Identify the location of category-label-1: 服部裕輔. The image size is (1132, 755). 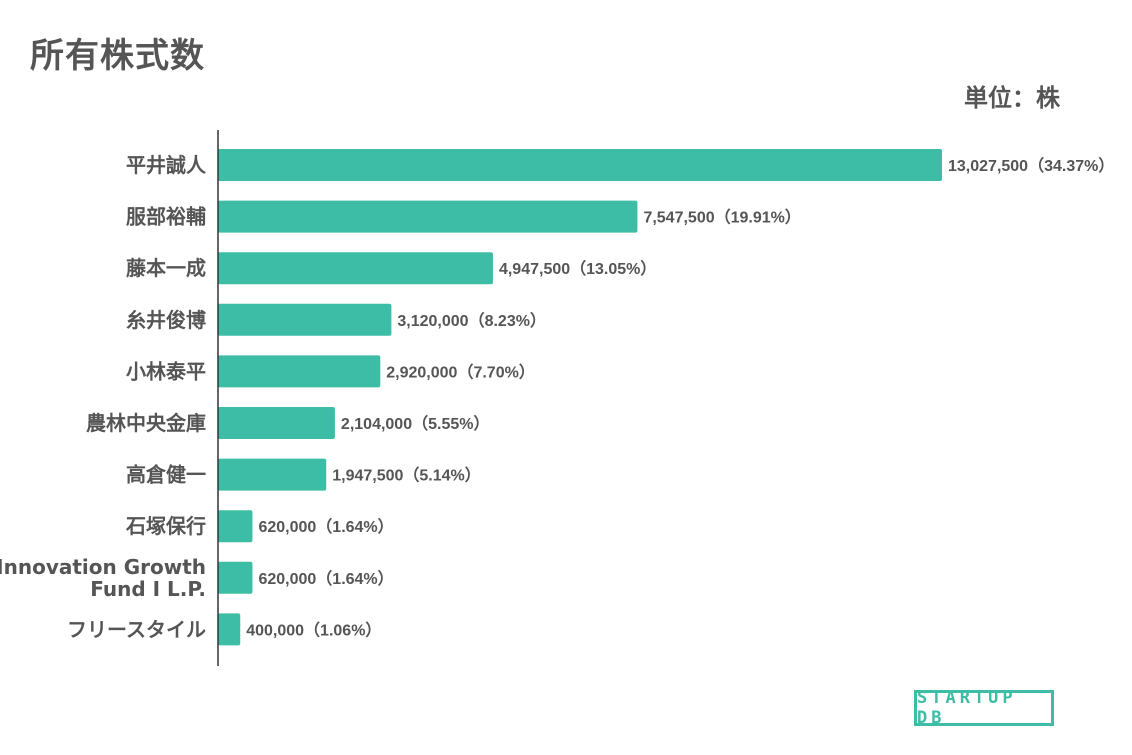
(166, 217).